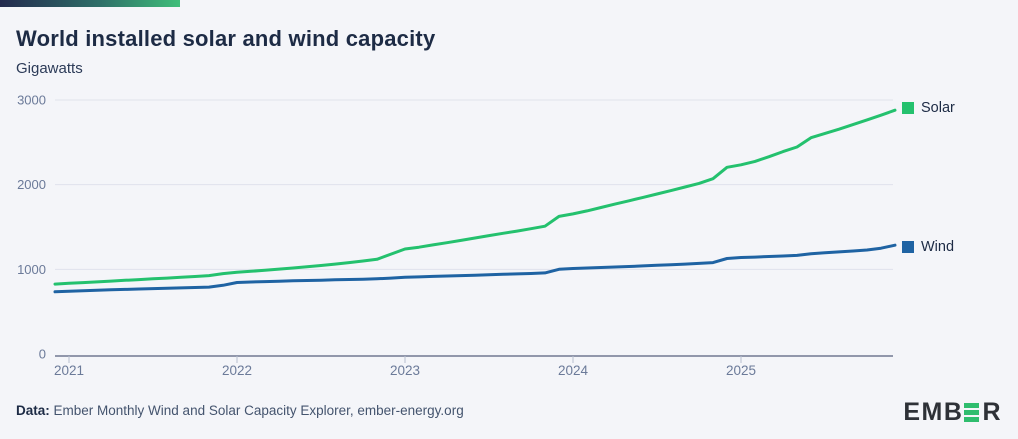 The image size is (1018, 439). Describe the element at coordinates (33, 410) in the screenshot. I see `data-source-label: Data:` at that location.